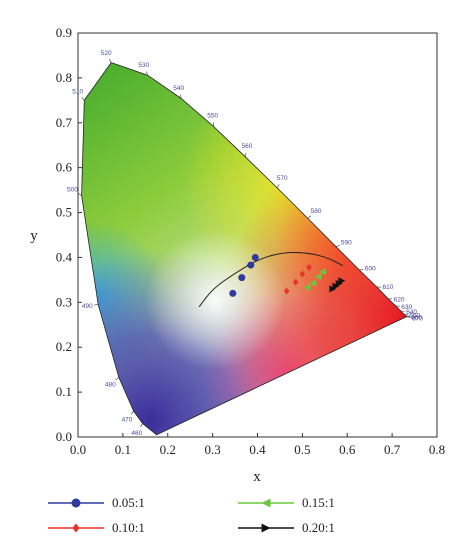 The height and width of the screenshot is (559, 474). Describe the element at coordinates (212, 115) in the screenshot. I see `wavelength-label: 550` at that location.